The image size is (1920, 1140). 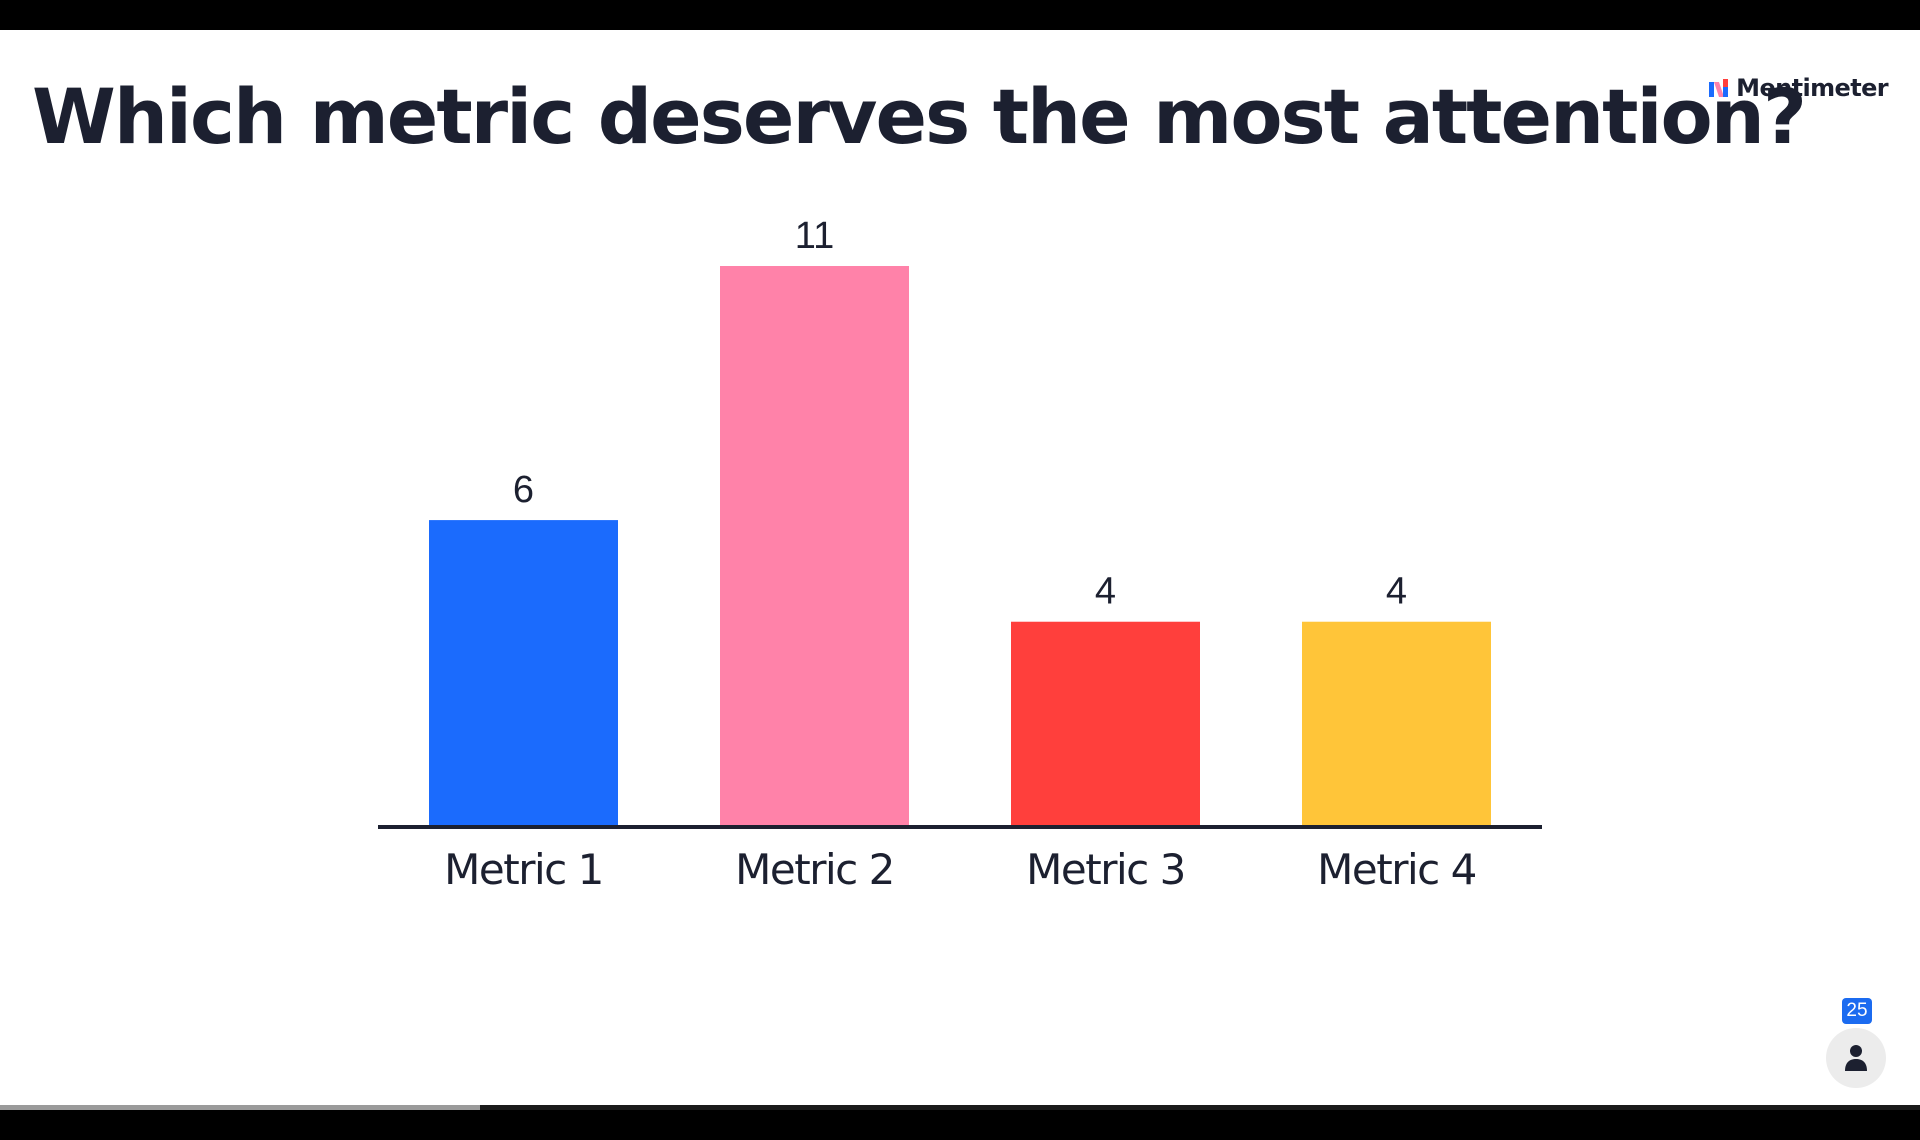 I want to click on person-icon, so click(x=1856, y=1058).